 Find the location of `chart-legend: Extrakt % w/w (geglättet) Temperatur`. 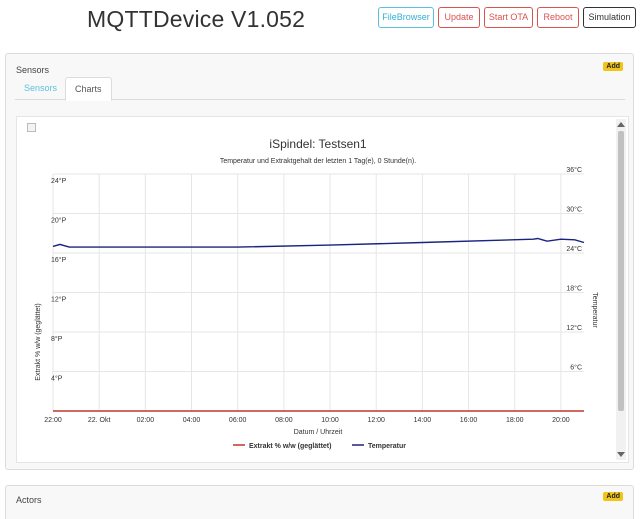

chart-legend: Extrakt % w/w (geglättet) Temperatur is located at coordinates (319, 446).